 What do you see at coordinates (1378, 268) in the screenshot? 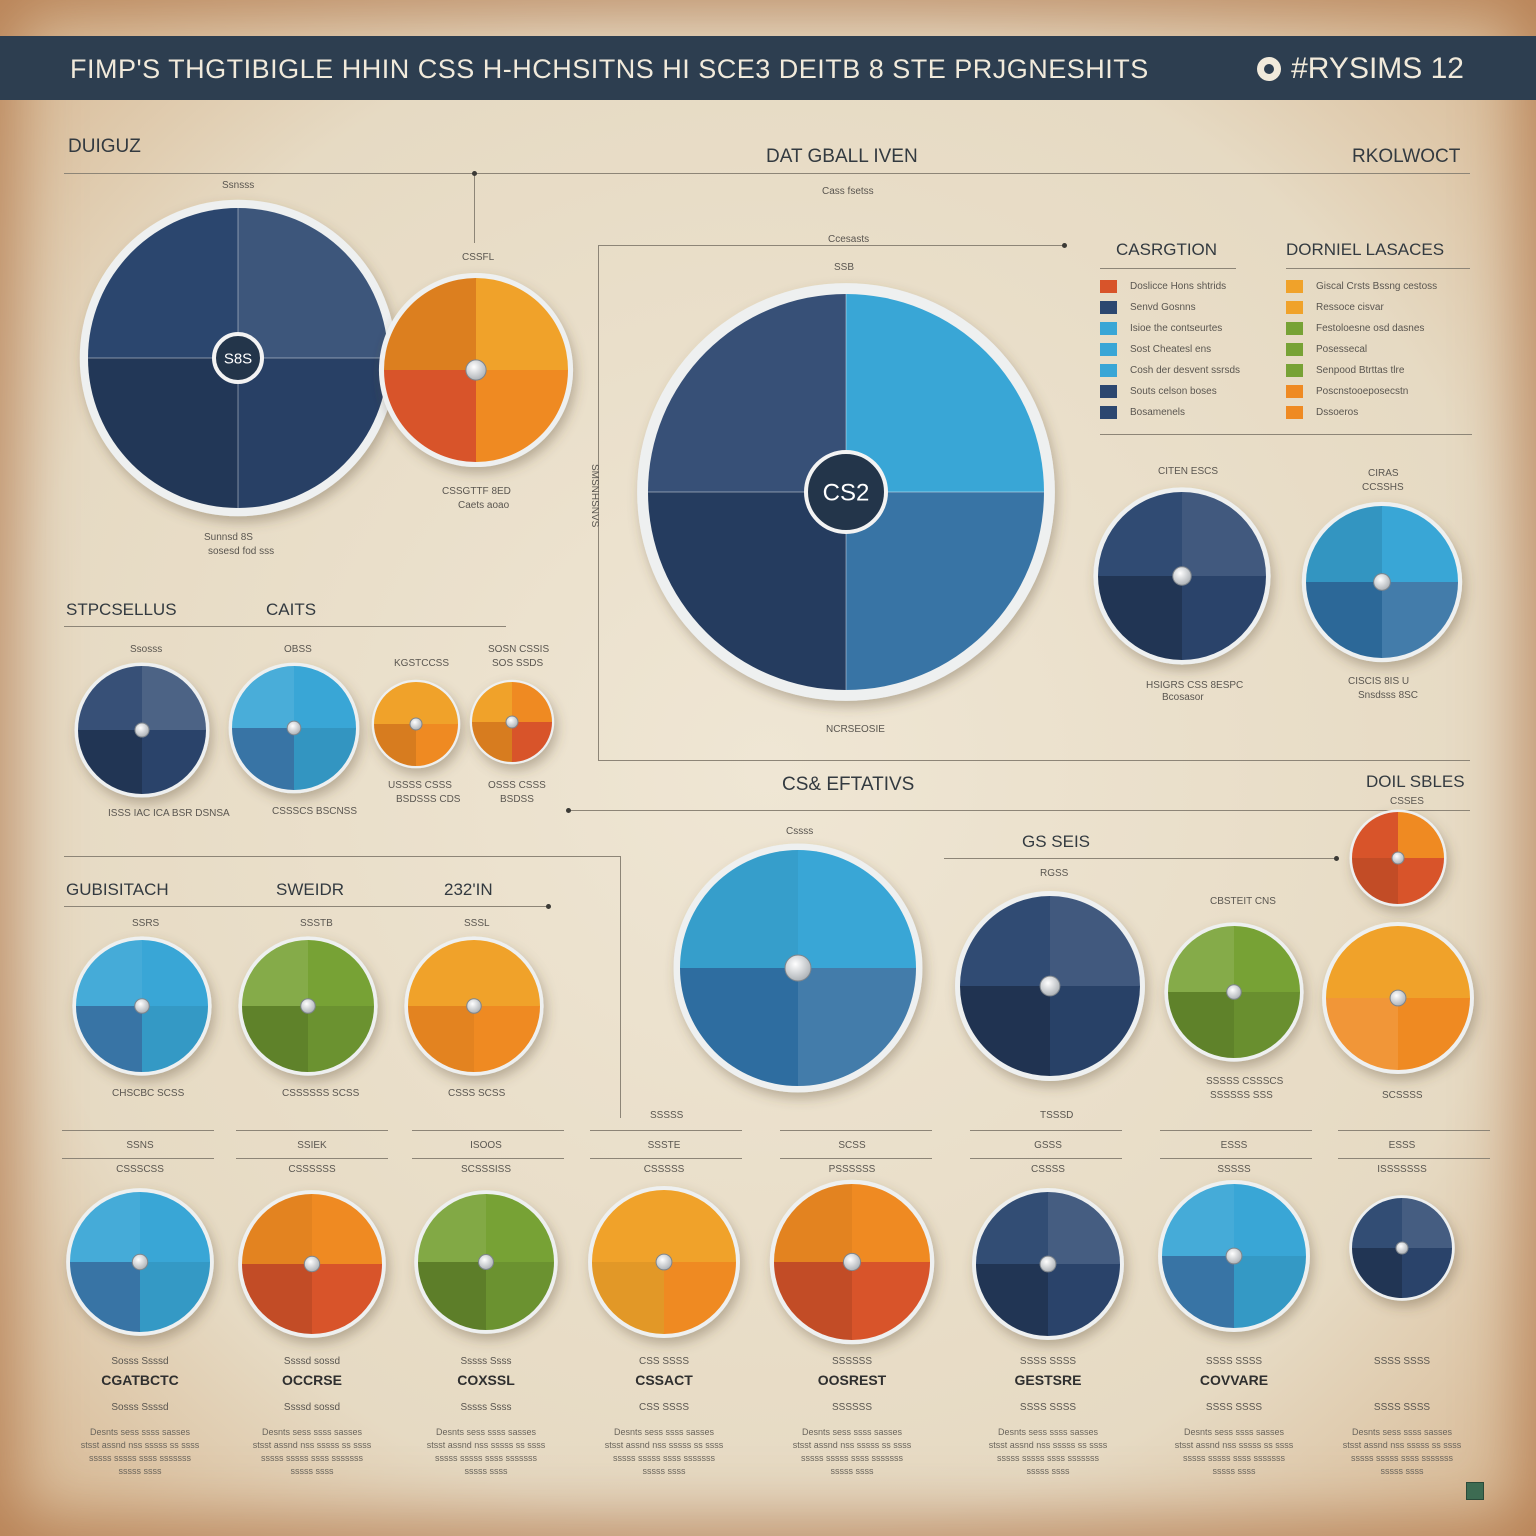
I see `legend-right-rule` at bounding box center [1378, 268].